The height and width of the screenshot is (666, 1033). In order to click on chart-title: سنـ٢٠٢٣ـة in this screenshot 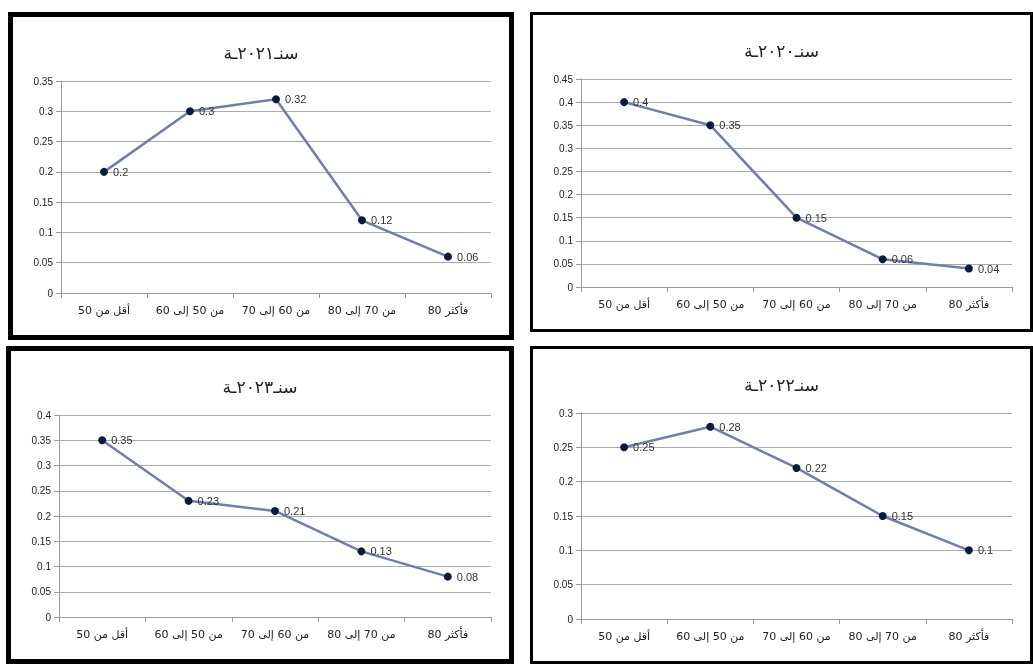, I will do `click(260, 386)`.